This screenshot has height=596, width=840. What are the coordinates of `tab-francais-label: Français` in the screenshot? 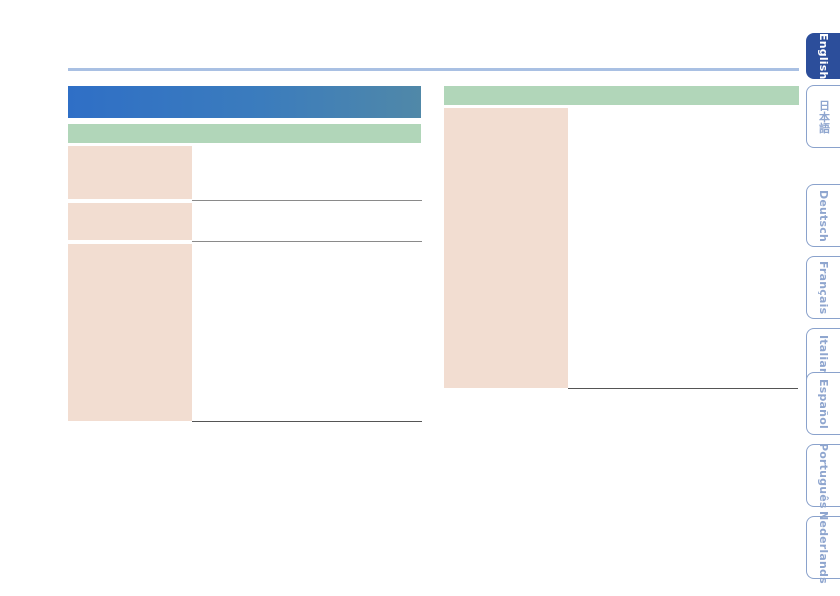 It's located at (823, 287).